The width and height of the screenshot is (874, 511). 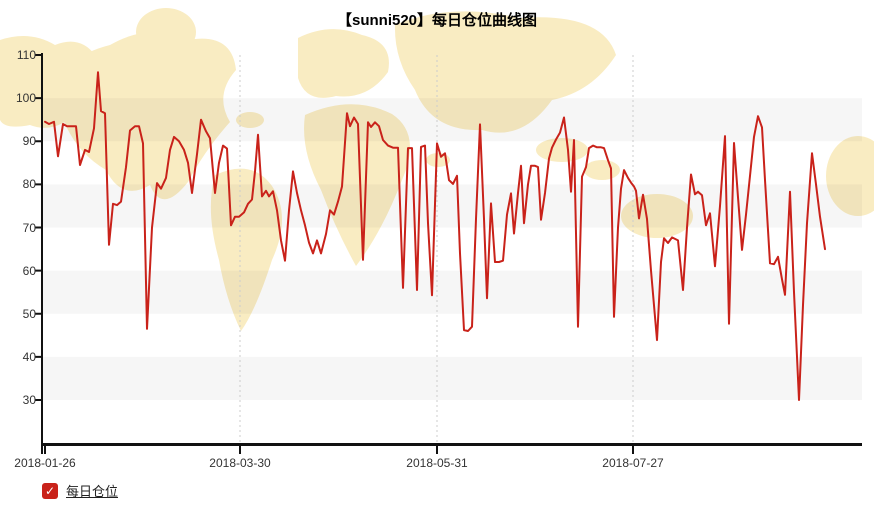 I want to click on x-tick-label: 2018-05-31, so click(x=437, y=463).